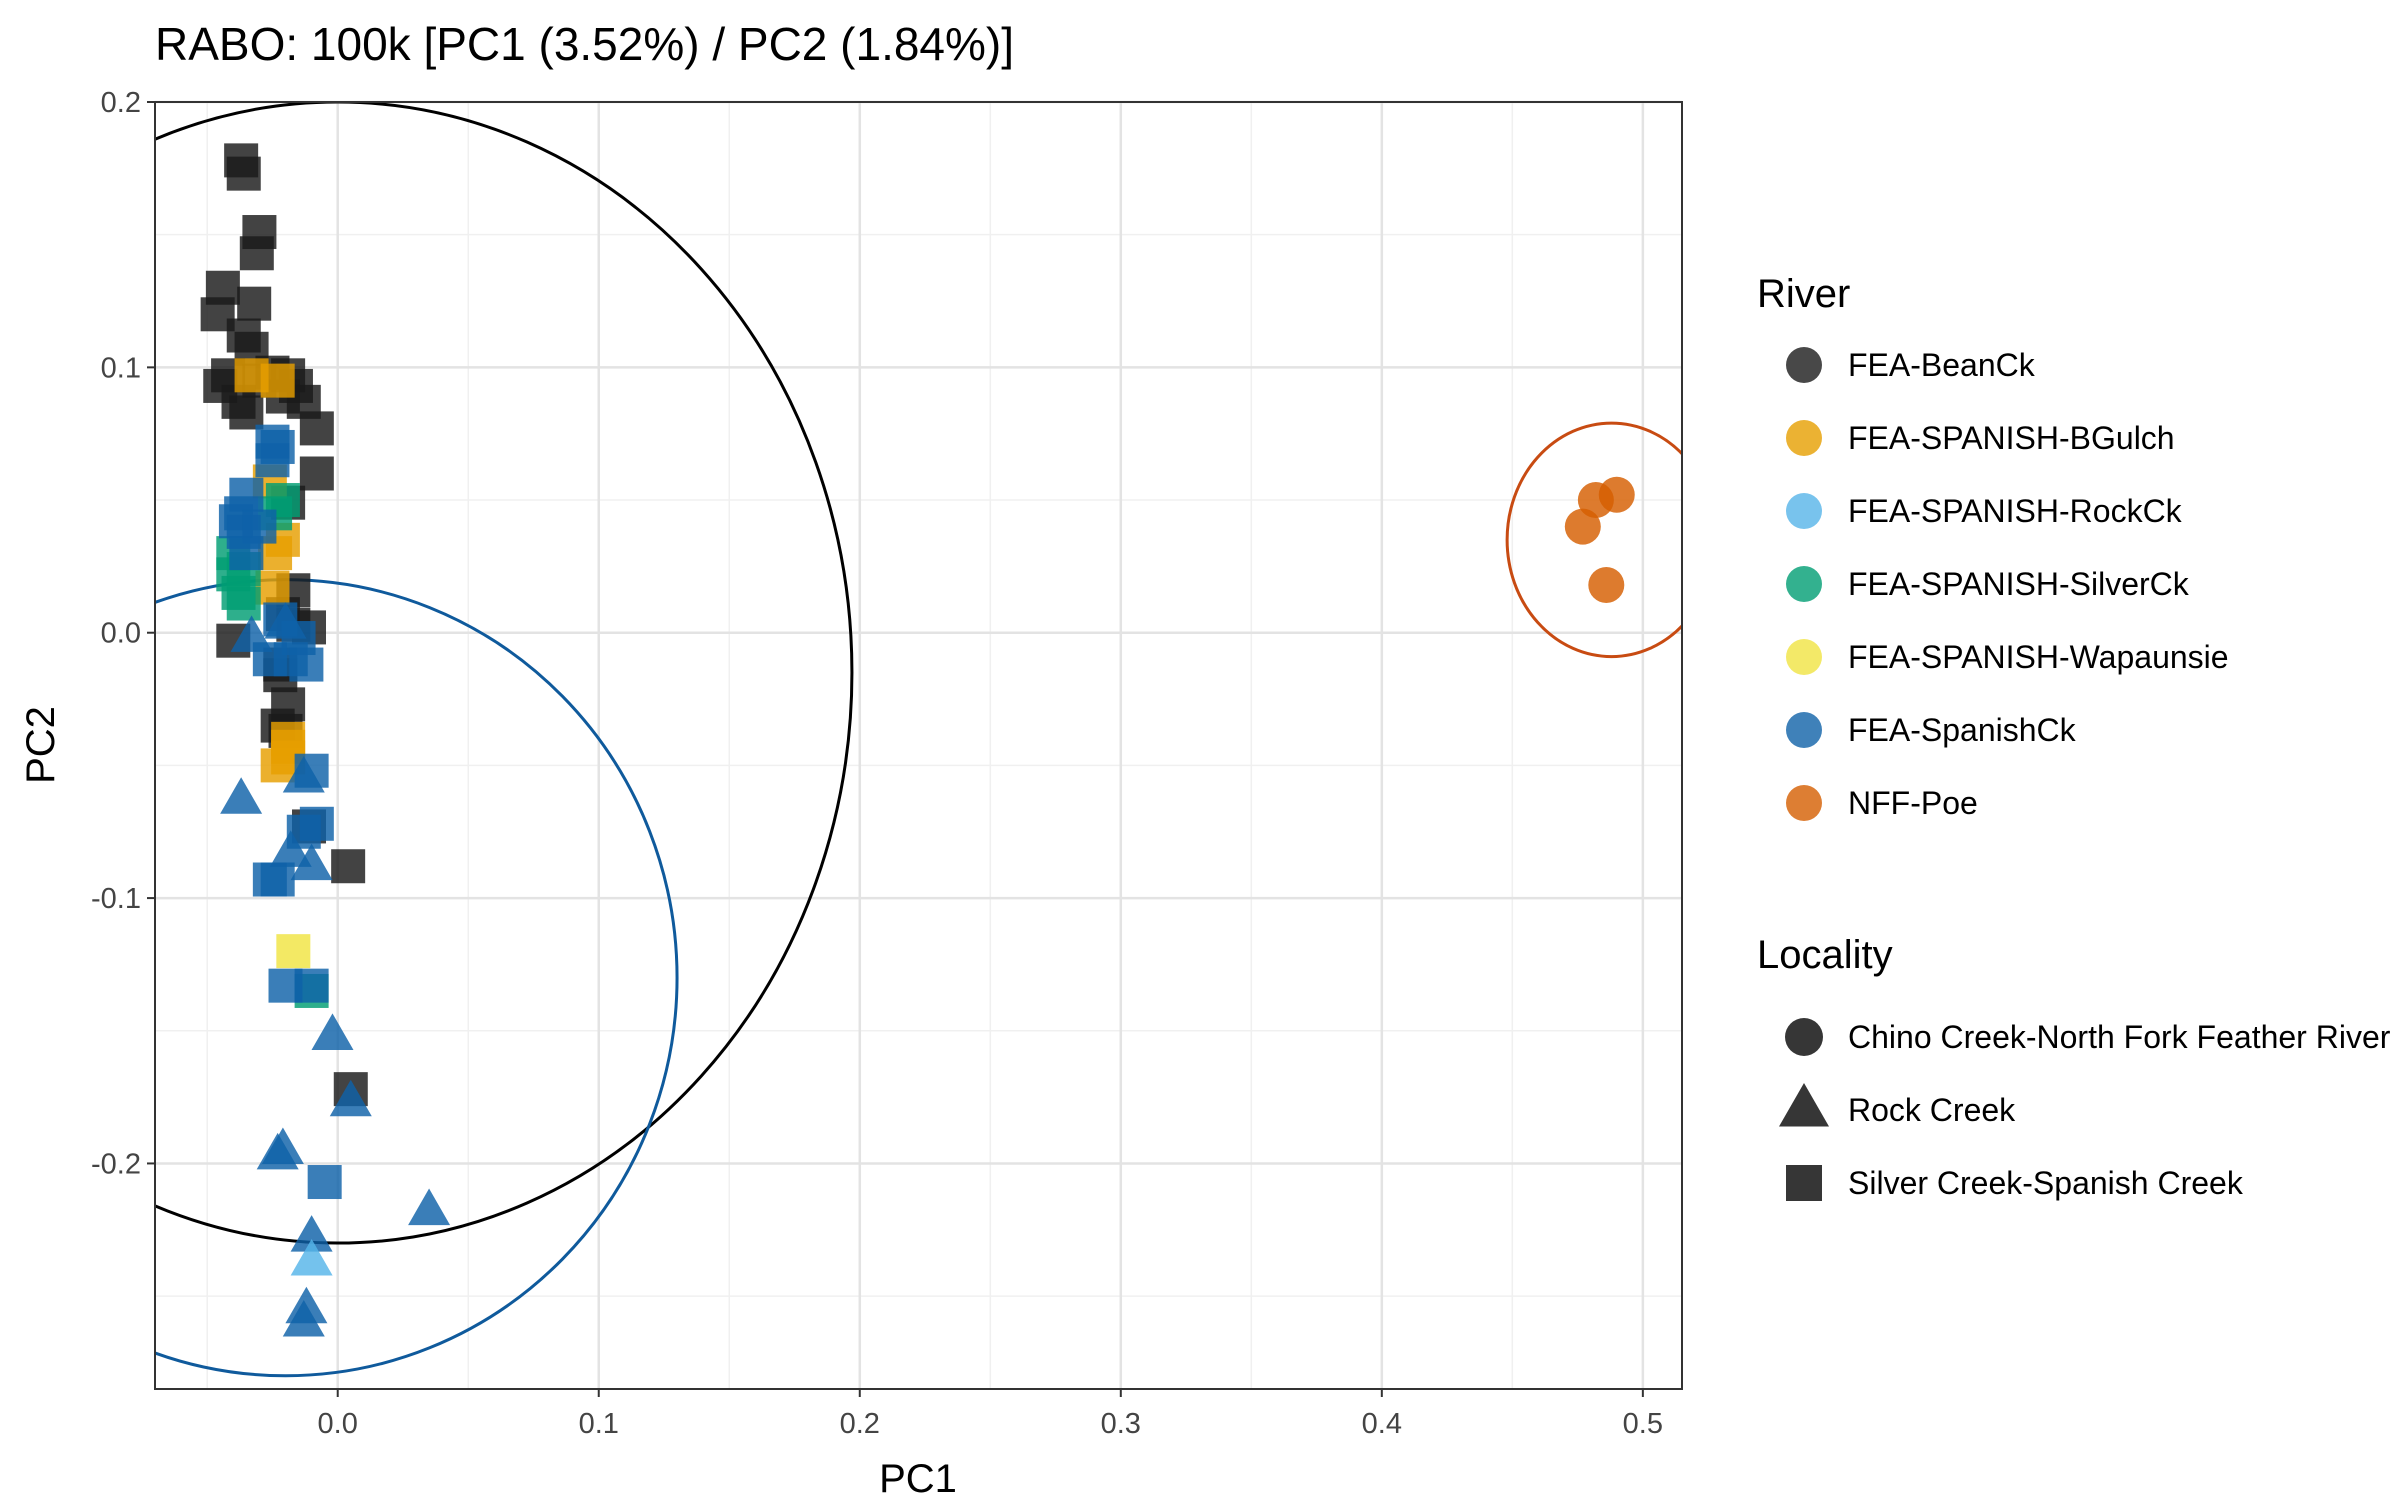  Describe the element at coordinates (1643, 1424) in the screenshot. I see `x-tick-label: 0.5` at that location.